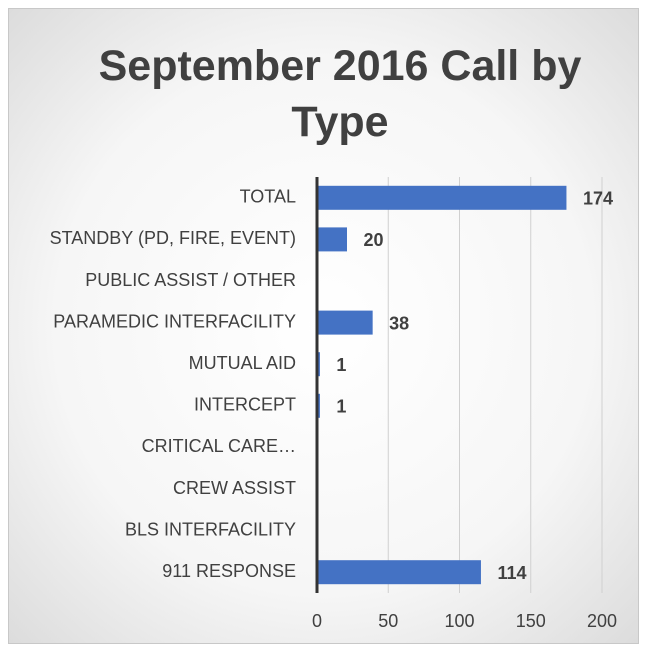 The width and height of the screenshot is (649, 652). Describe the element at coordinates (459, 621) in the screenshot. I see `x-tick-label: 100` at that location.